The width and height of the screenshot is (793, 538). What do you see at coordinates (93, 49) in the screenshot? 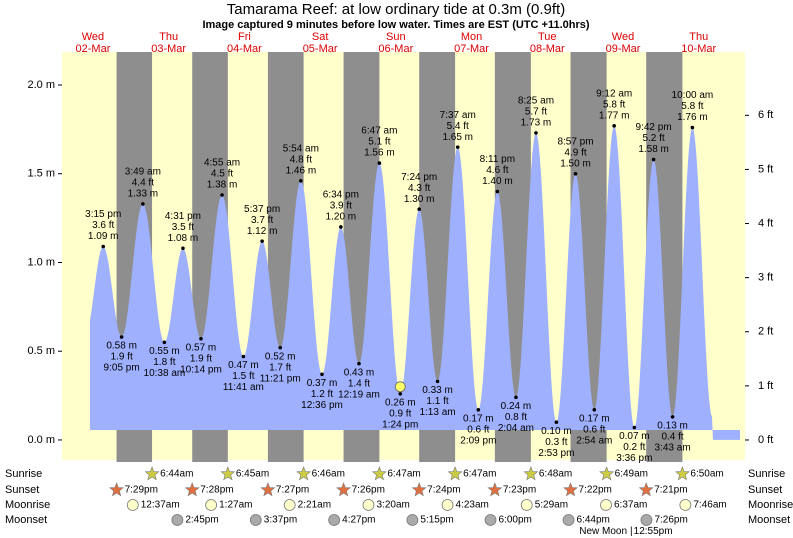
I see `date-label: 02-Mar` at bounding box center [93, 49].